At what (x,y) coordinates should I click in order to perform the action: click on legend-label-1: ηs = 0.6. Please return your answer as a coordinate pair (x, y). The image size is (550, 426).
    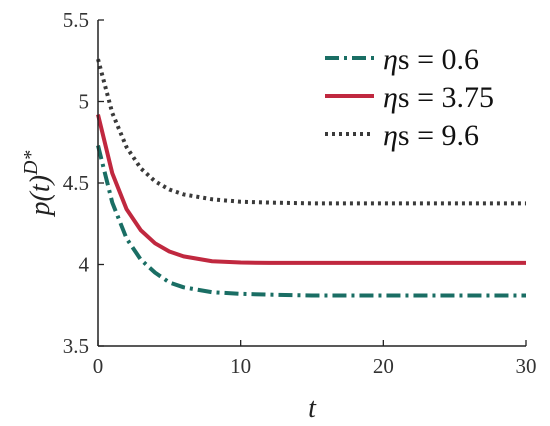
    Looking at the image, I should click on (431, 59).